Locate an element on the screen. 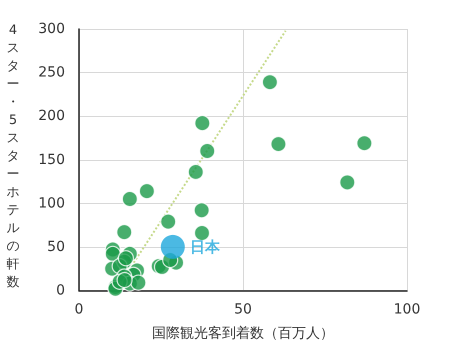 The height and width of the screenshot is (359, 450). y-tick-label: 250 is located at coordinates (51, 72).